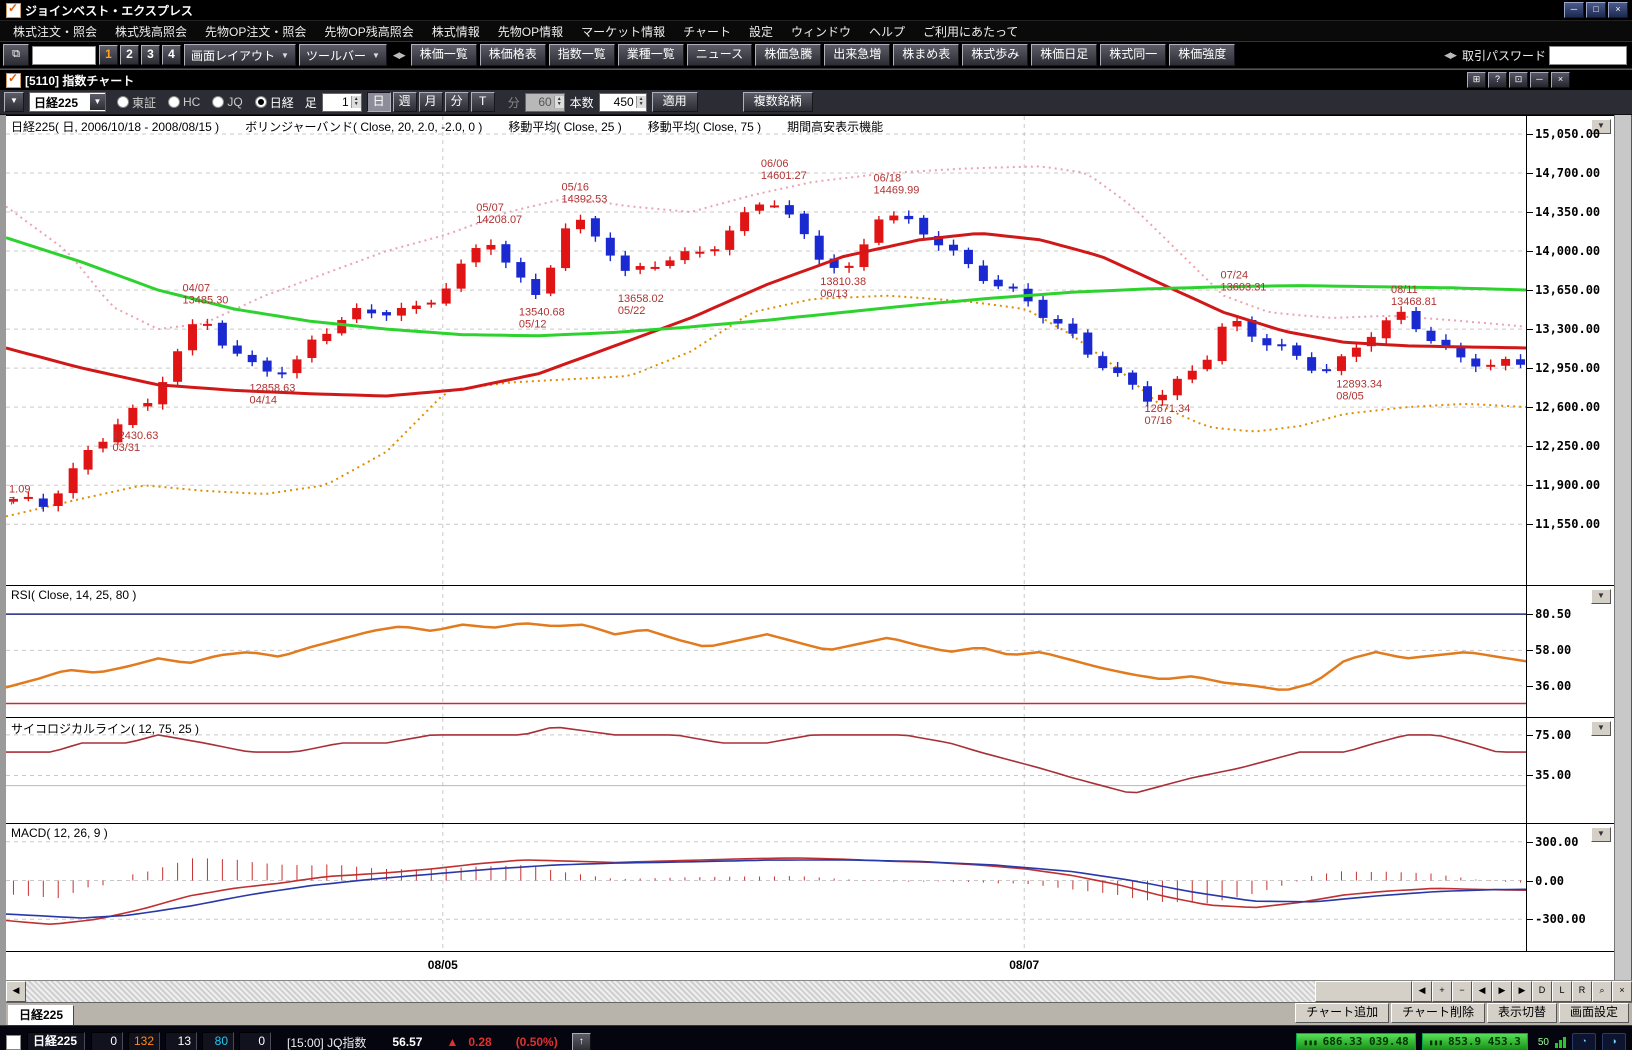 This screenshot has height=1050, width=1632. Describe the element at coordinates (674, 102) in the screenshot. I see `apply-button: 適用` at that location.